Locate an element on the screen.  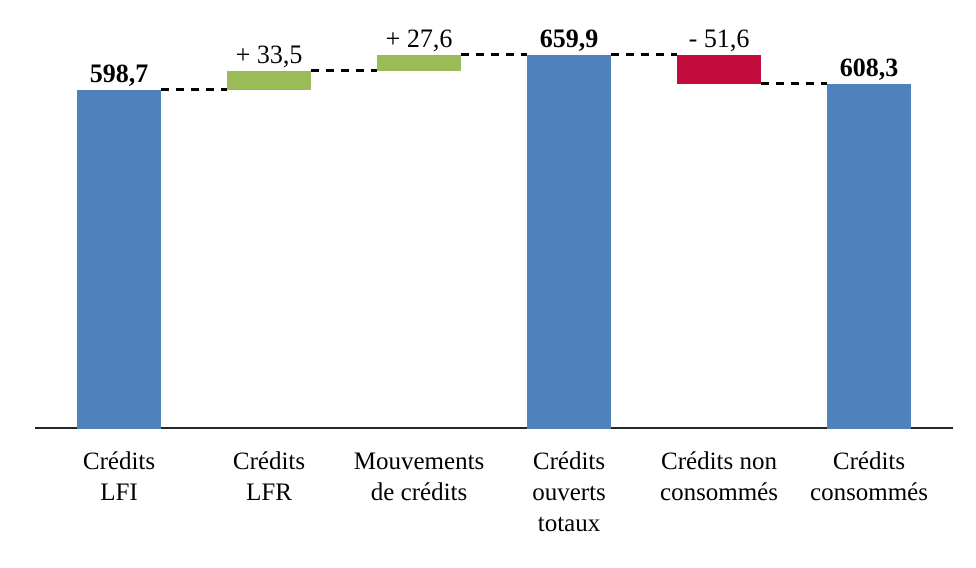
category-label-mouvements-de-credits: Mouvements de crédits is located at coordinates (419, 477).